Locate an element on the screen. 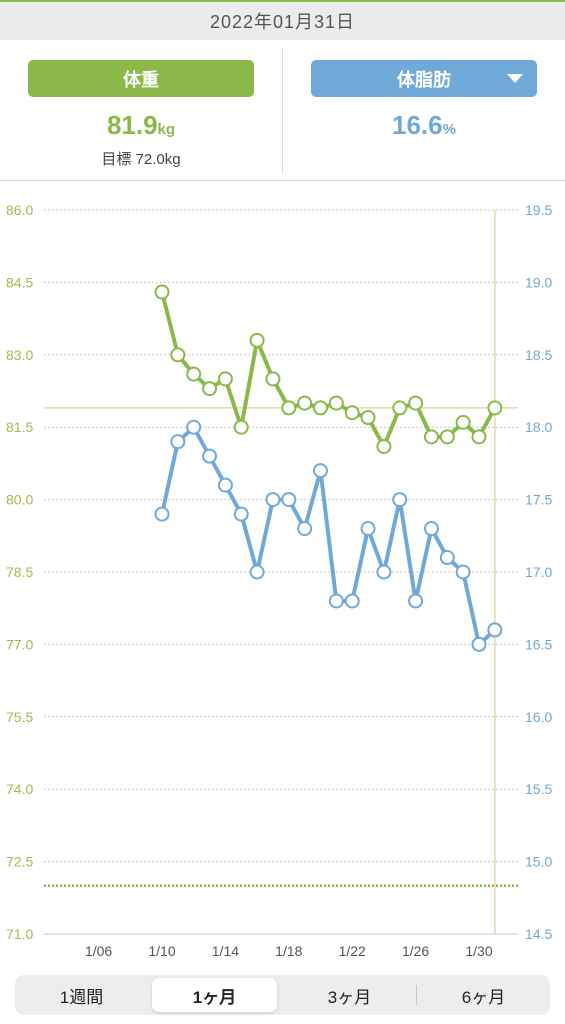  weight-button-label: 体重 is located at coordinates (141, 79).